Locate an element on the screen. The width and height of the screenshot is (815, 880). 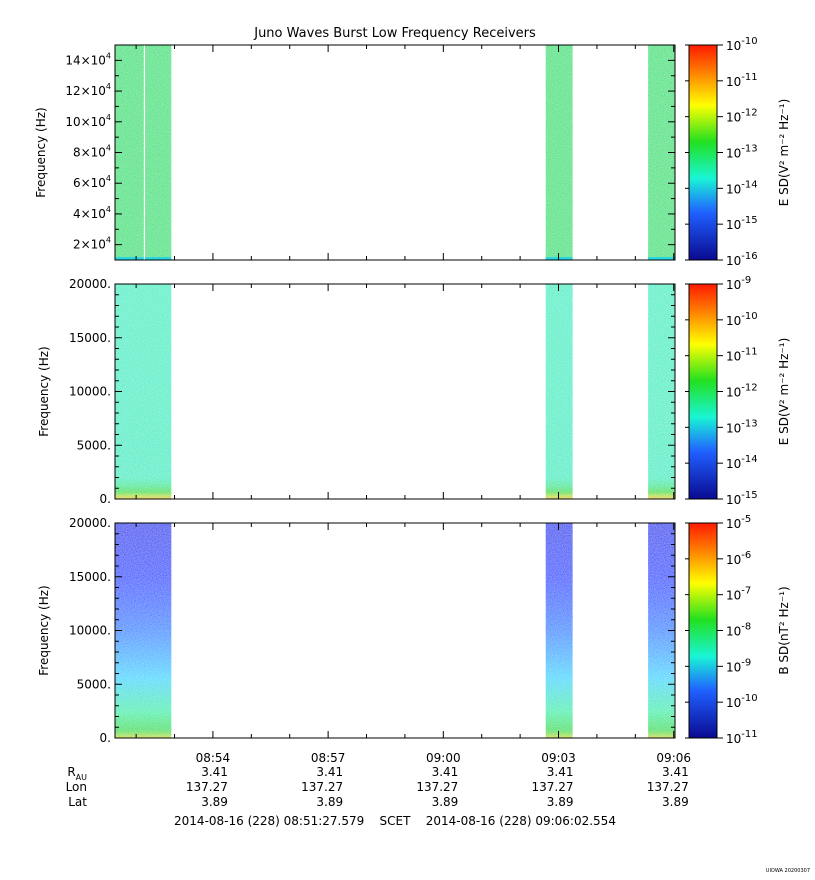
y-tick-label: 14×104 is located at coordinates (88, 59).